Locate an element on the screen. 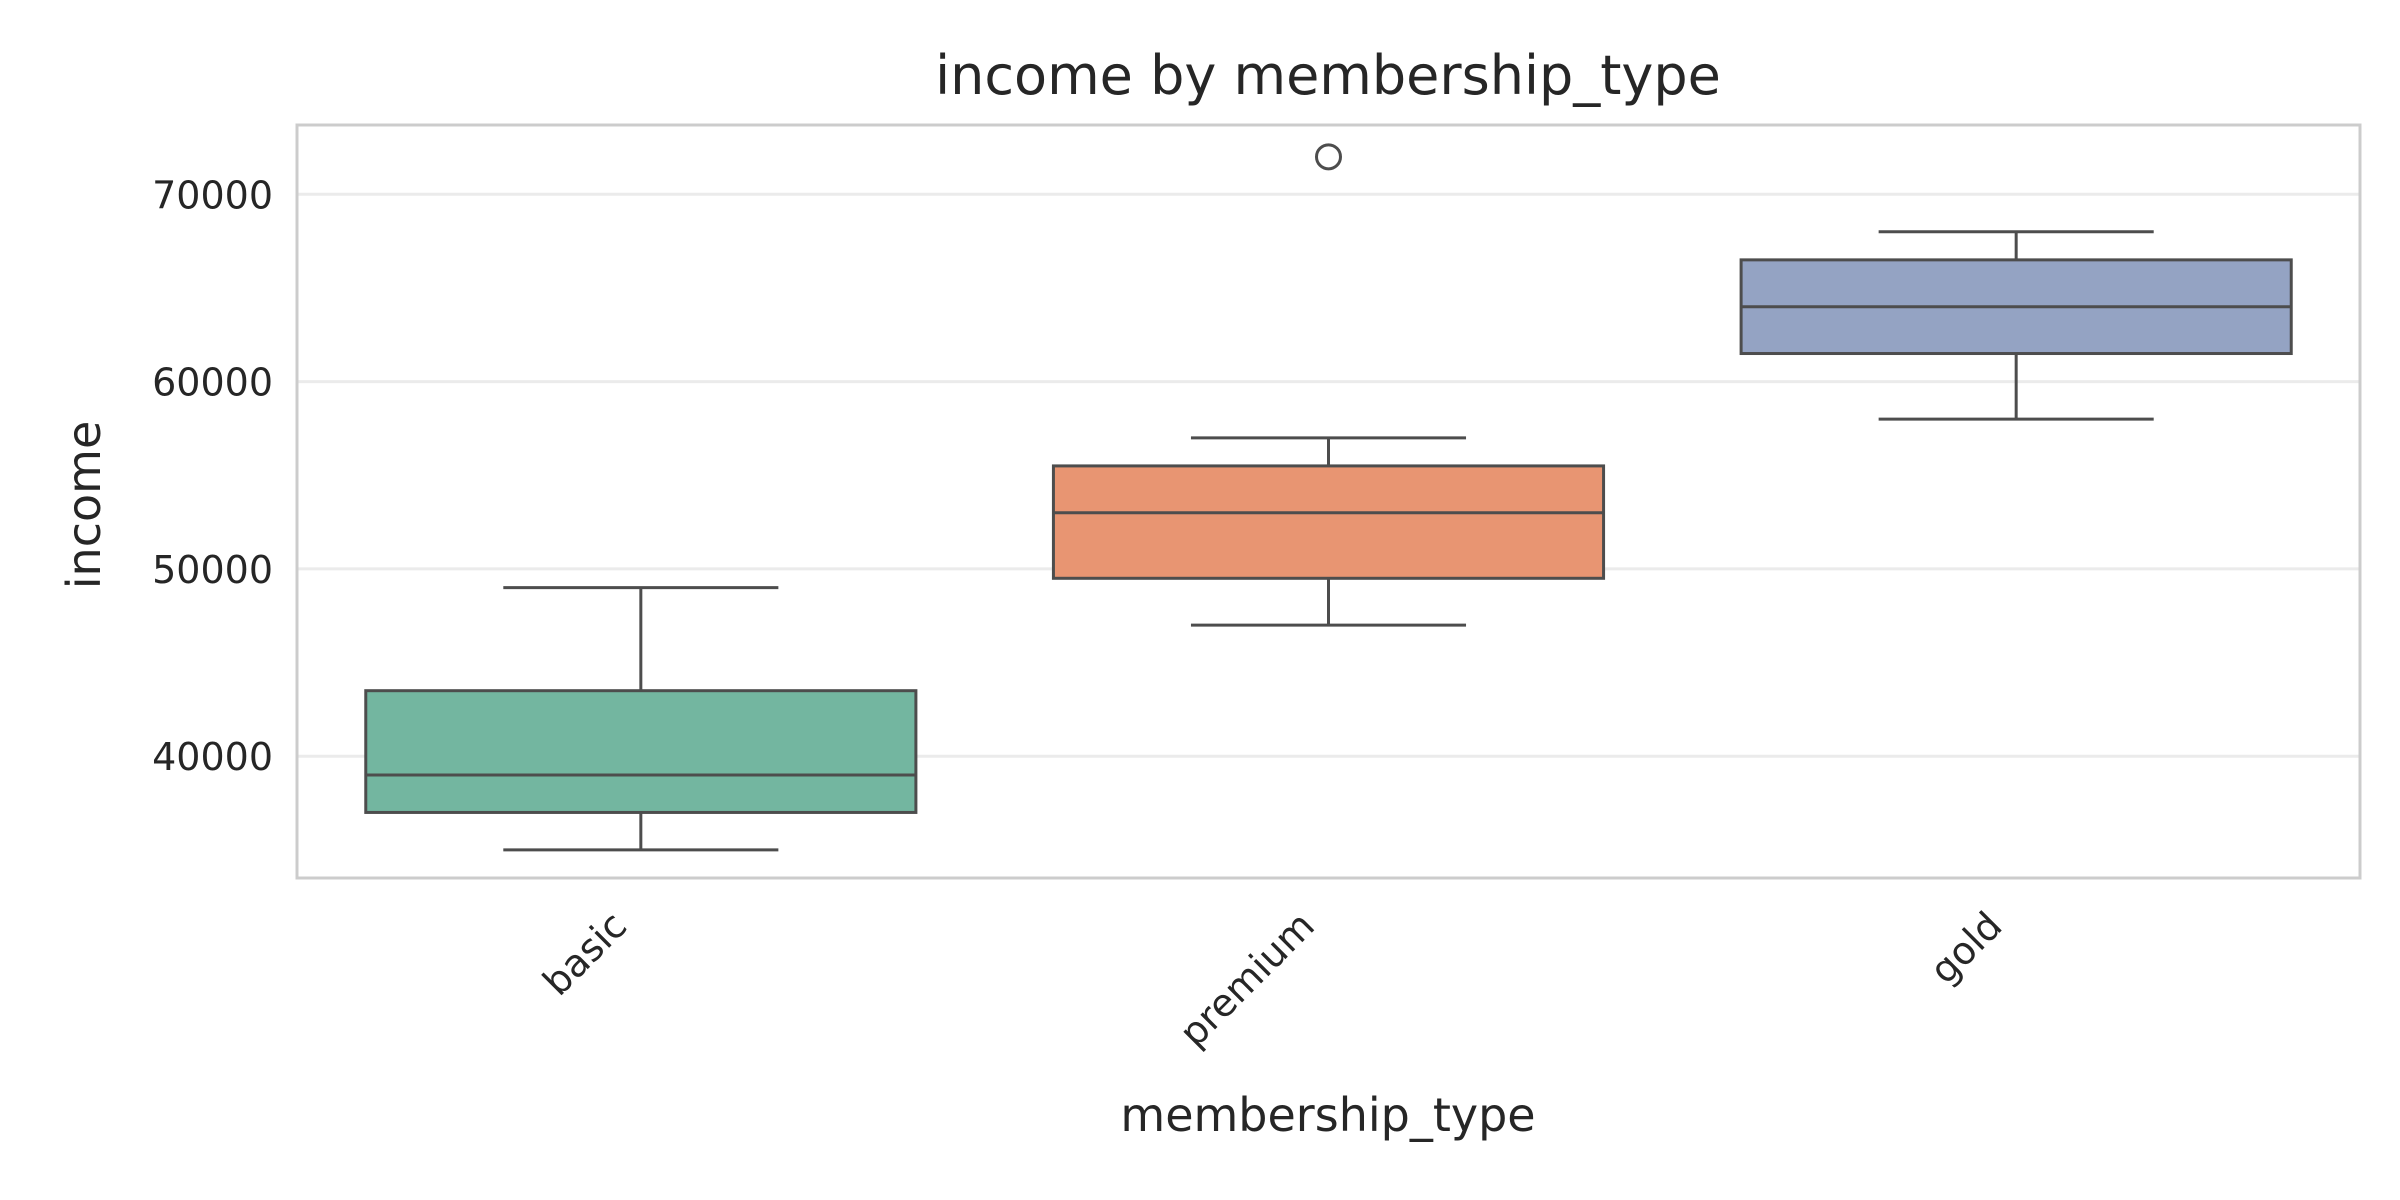  y-tick-label: 40000 is located at coordinates (212, 757).